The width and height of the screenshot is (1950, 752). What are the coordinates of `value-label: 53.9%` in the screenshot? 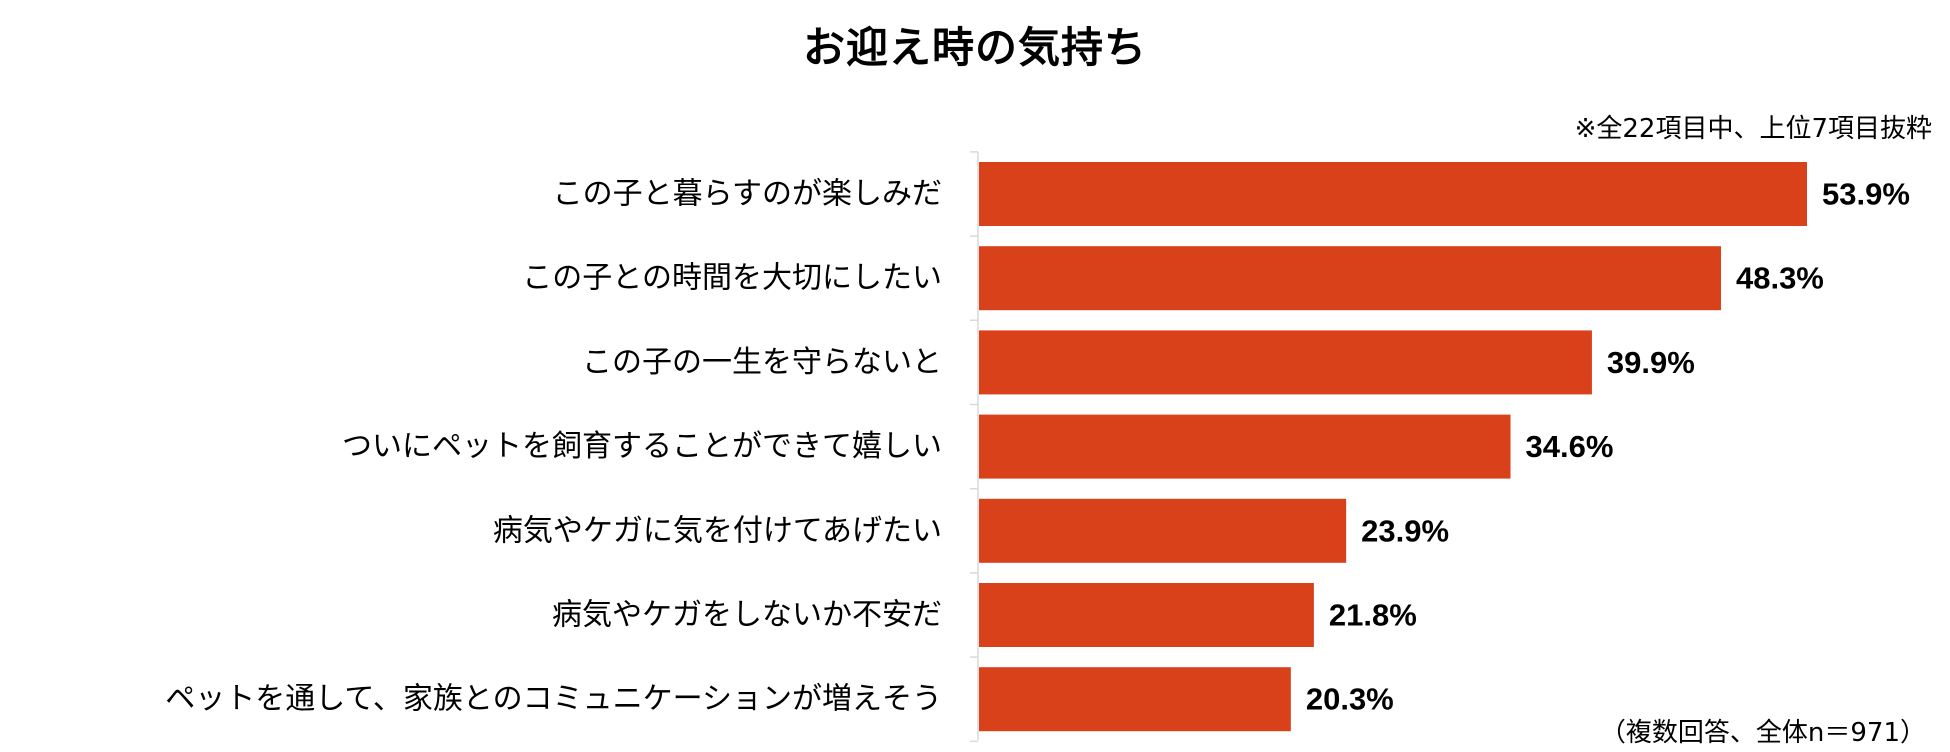 It's located at (1866, 194).